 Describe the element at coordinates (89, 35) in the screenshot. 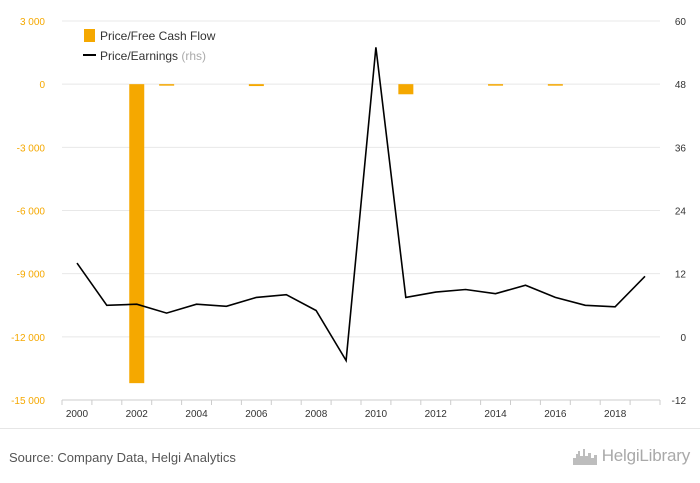

I see `legend-swatch-fcf` at that location.